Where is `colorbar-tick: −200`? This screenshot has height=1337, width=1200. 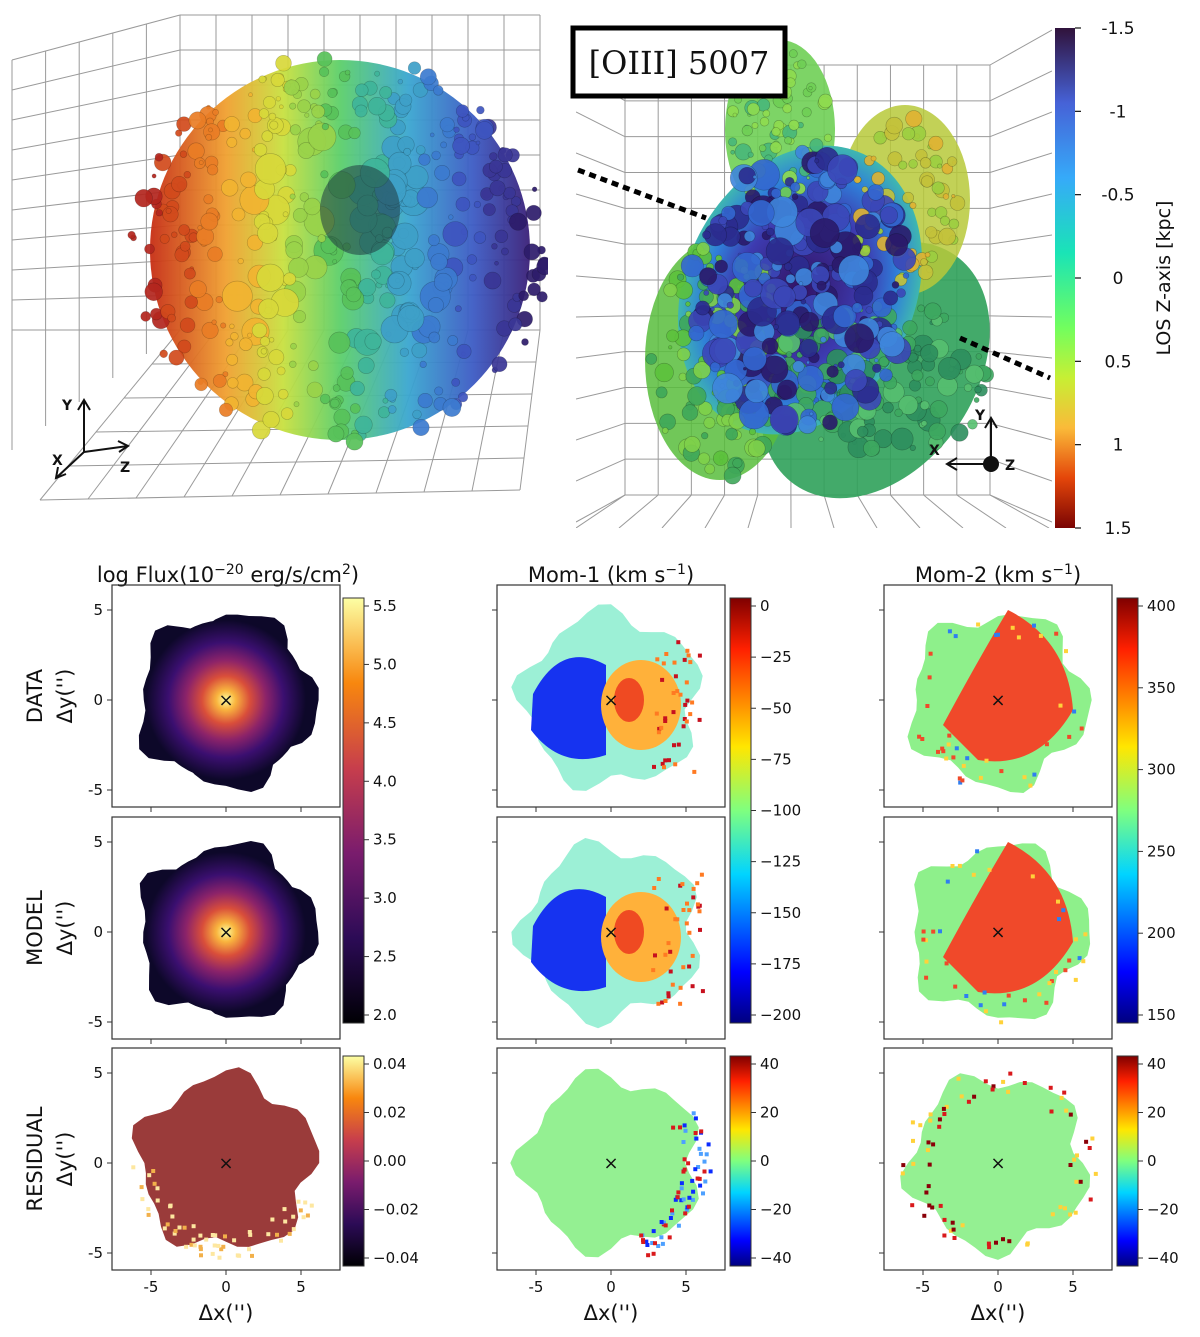 colorbar-tick: −200 is located at coordinates (780, 1015).